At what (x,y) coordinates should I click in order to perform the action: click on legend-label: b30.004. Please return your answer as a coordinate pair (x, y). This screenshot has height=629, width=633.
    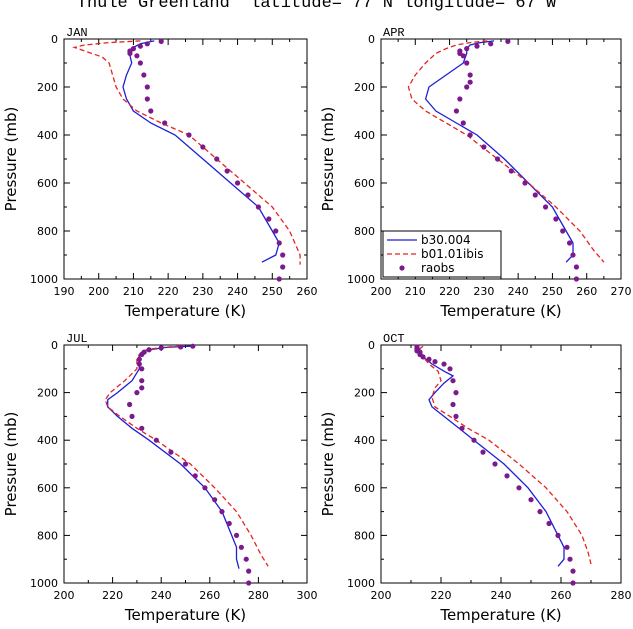
    Looking at the image, I should click on (446, 240).